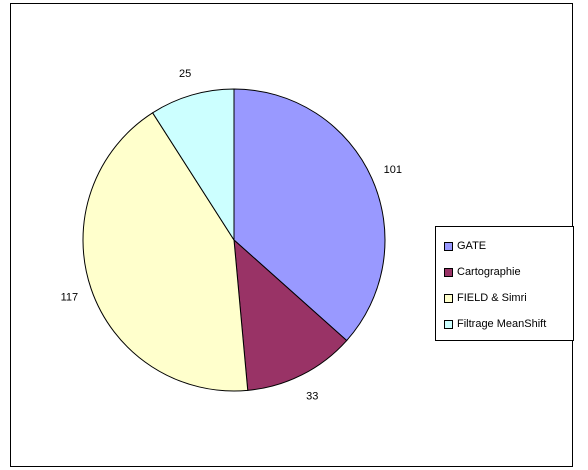 Image resolution: width=588 pixels, height=470 pixels. I want to click on legend-item-cartographie: Cartographie, so click(508, 272).